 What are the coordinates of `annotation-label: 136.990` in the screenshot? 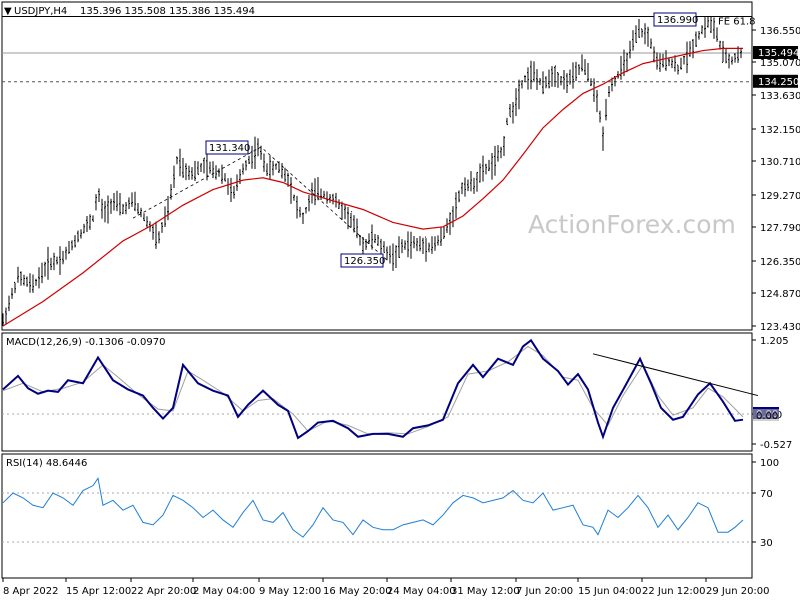 It's located at (677, 20).